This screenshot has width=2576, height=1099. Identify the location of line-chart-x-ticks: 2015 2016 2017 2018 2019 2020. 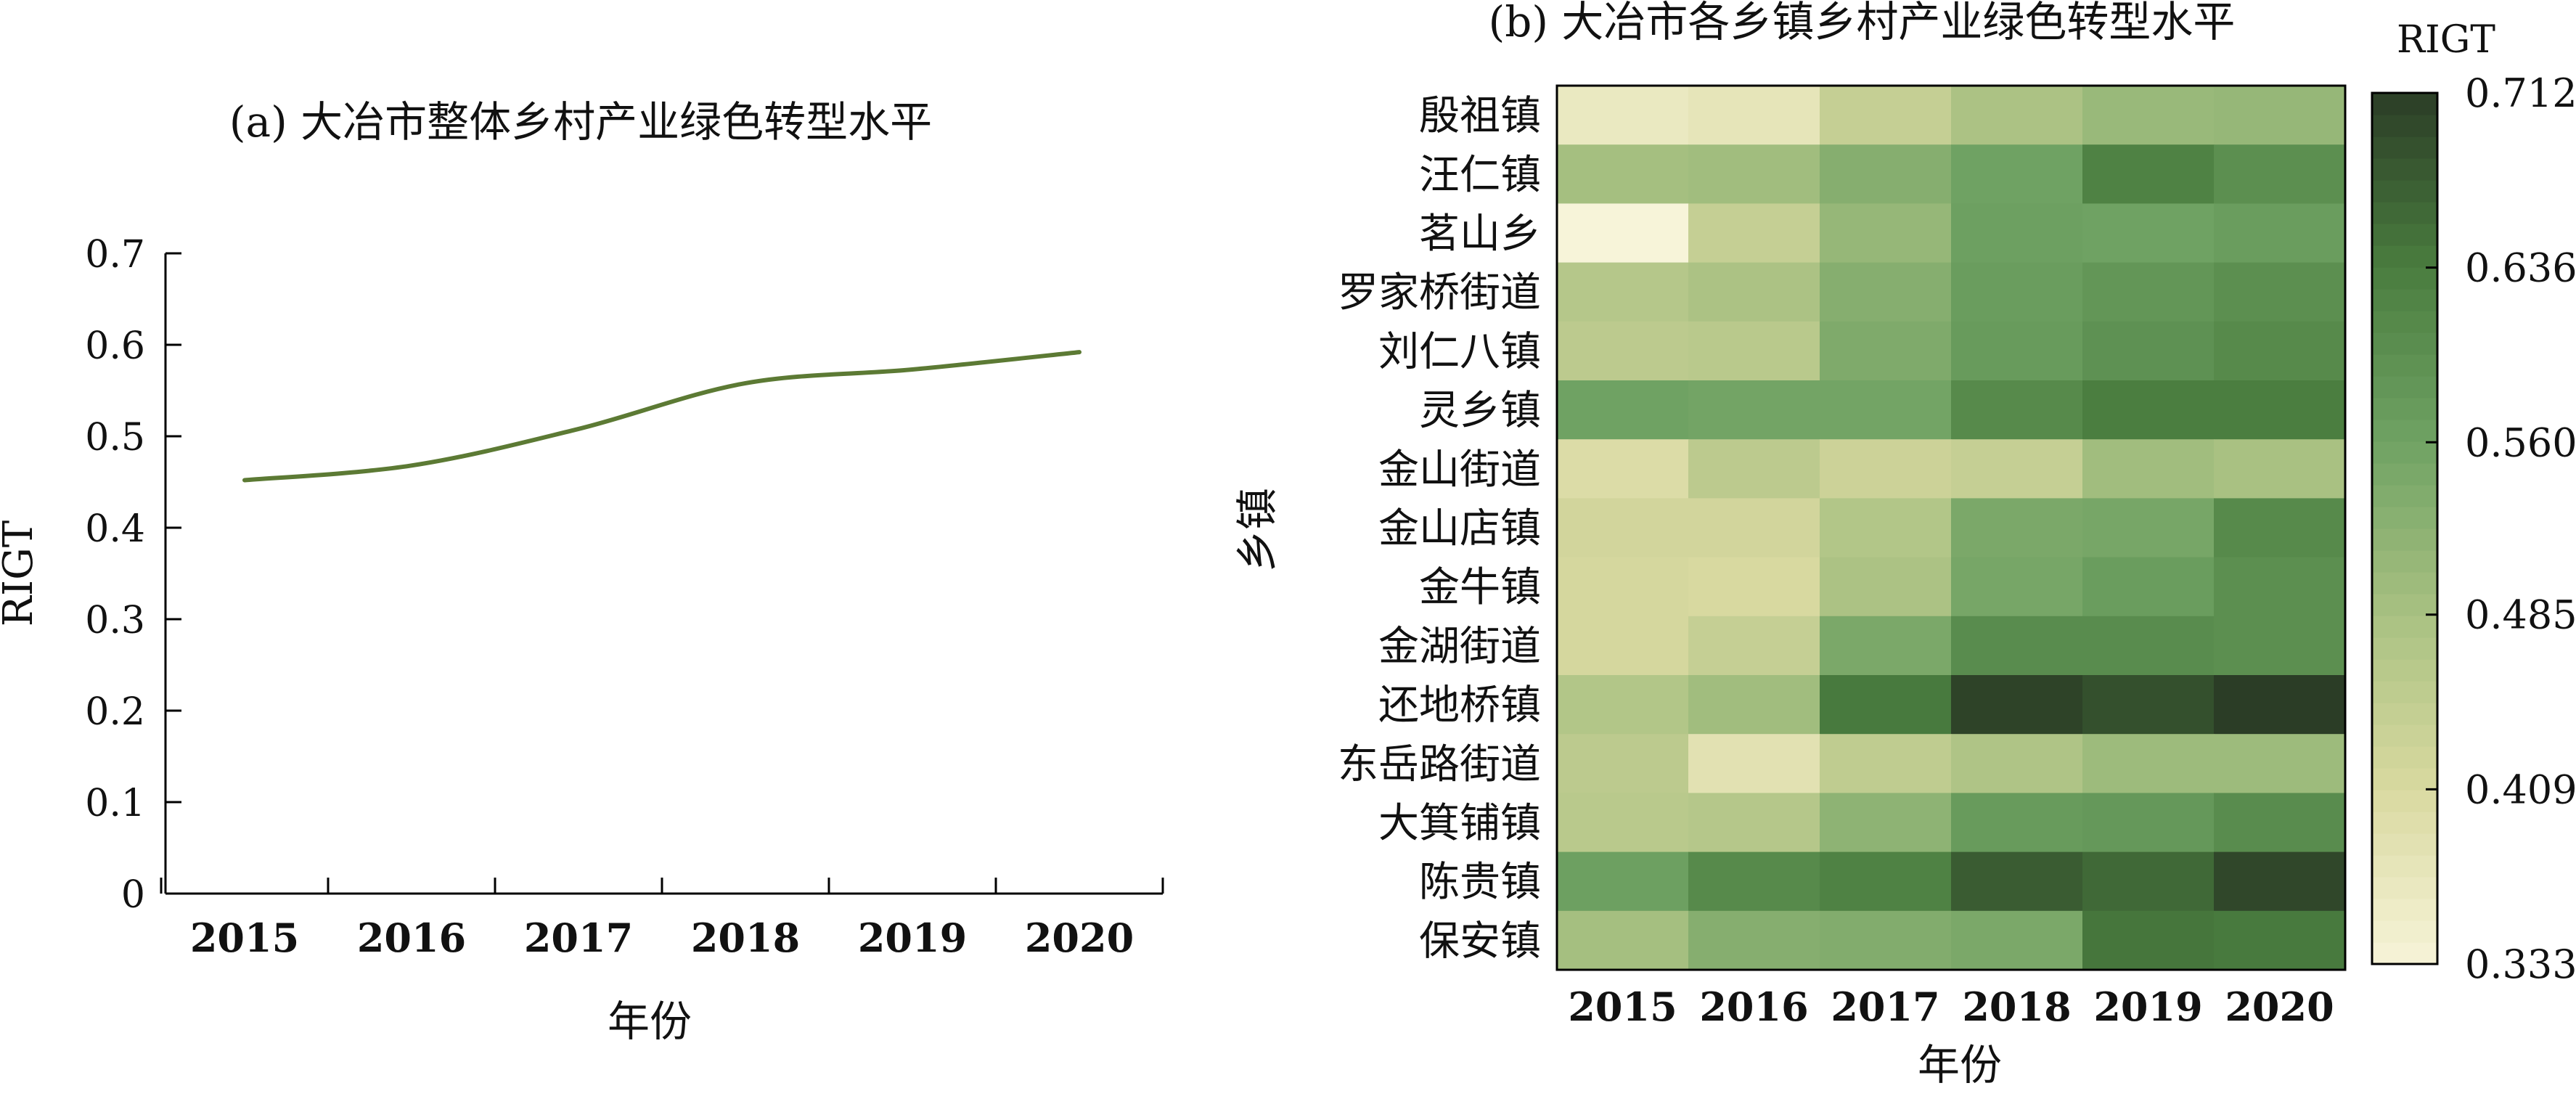
(662, 920).